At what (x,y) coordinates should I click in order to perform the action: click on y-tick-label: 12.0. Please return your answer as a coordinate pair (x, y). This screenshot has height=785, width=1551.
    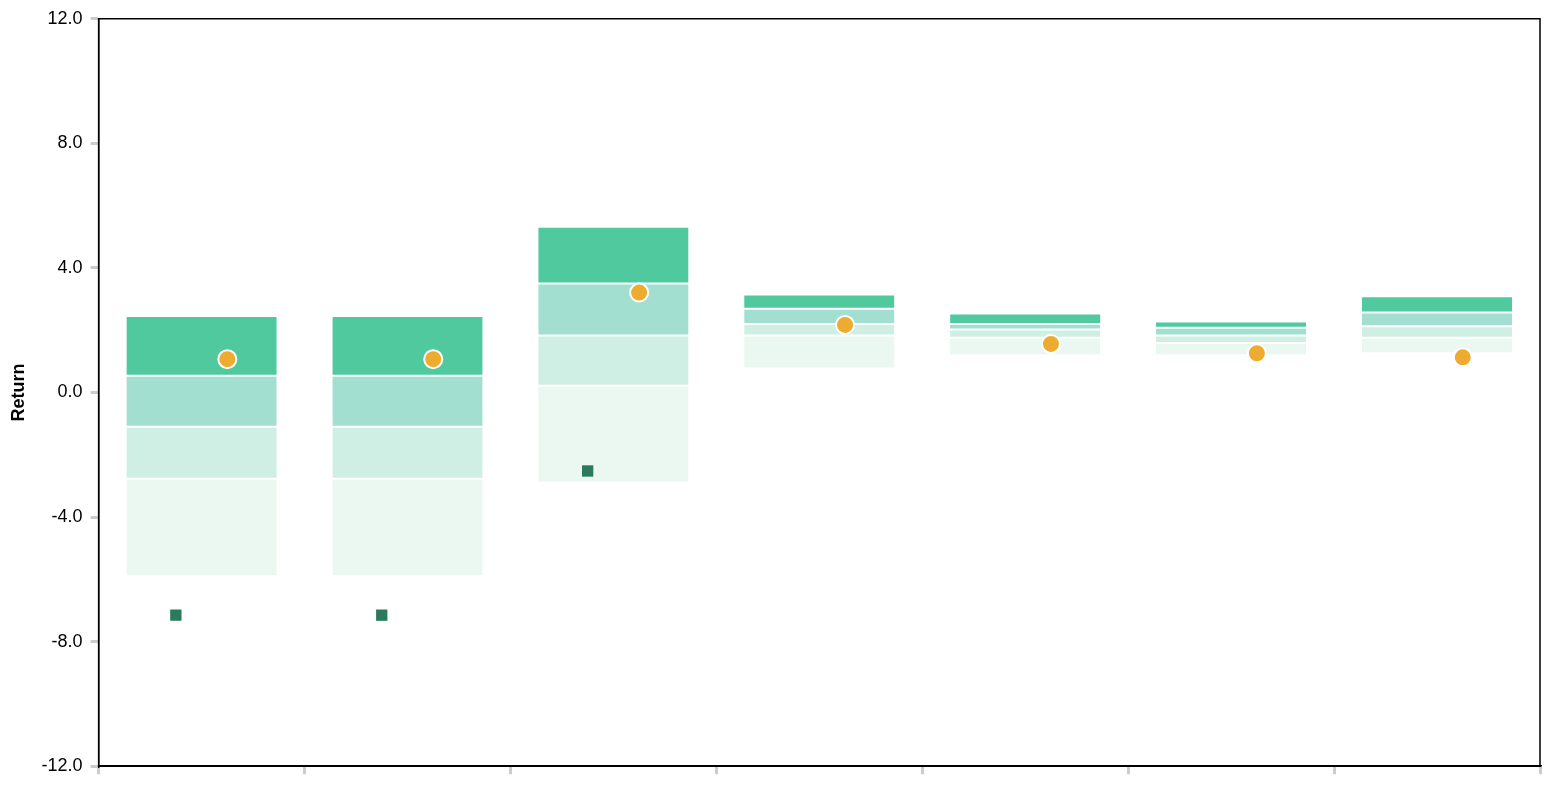
    Looking at the image, I should click on (65, 17).